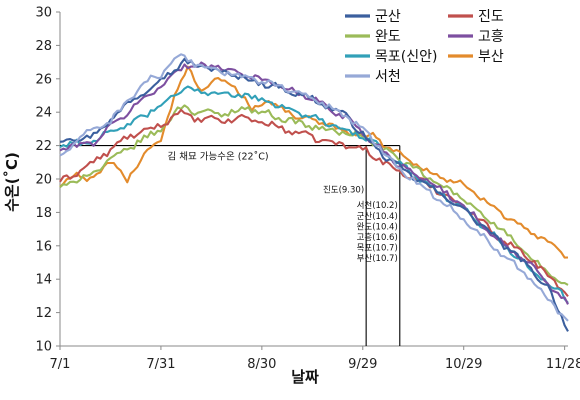 This screenshot has width=580, height=400. Describe the element at coordinates (377, 227) in the screenshot. I see `station-date-label: 완도(10.4)` at that location.